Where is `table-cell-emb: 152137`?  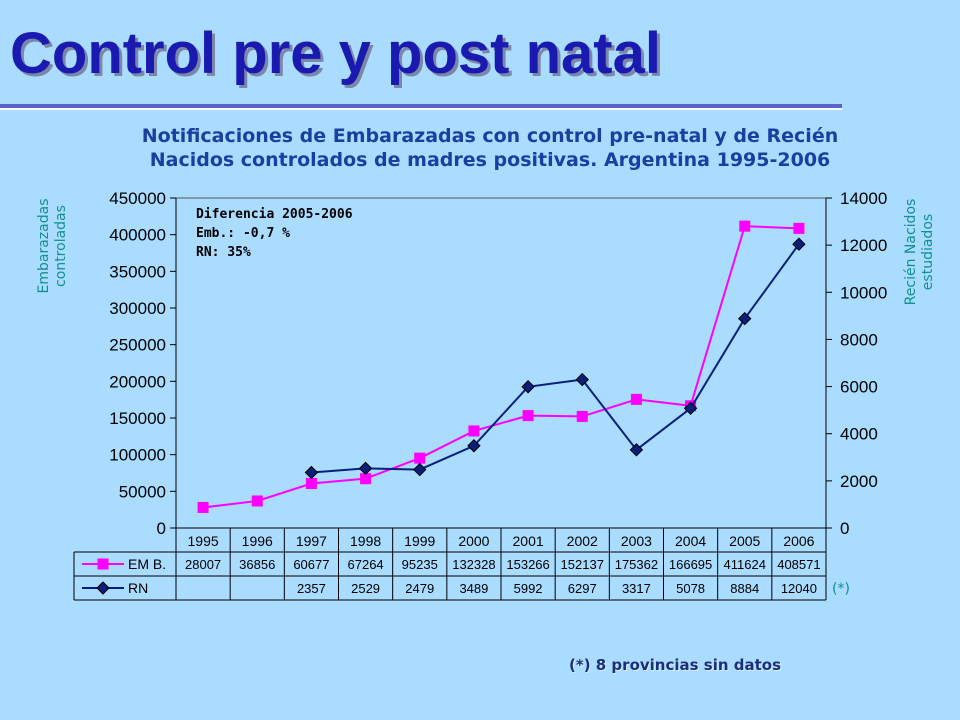 table-cell-emb: 152137 is located at coordinates (582, 564).